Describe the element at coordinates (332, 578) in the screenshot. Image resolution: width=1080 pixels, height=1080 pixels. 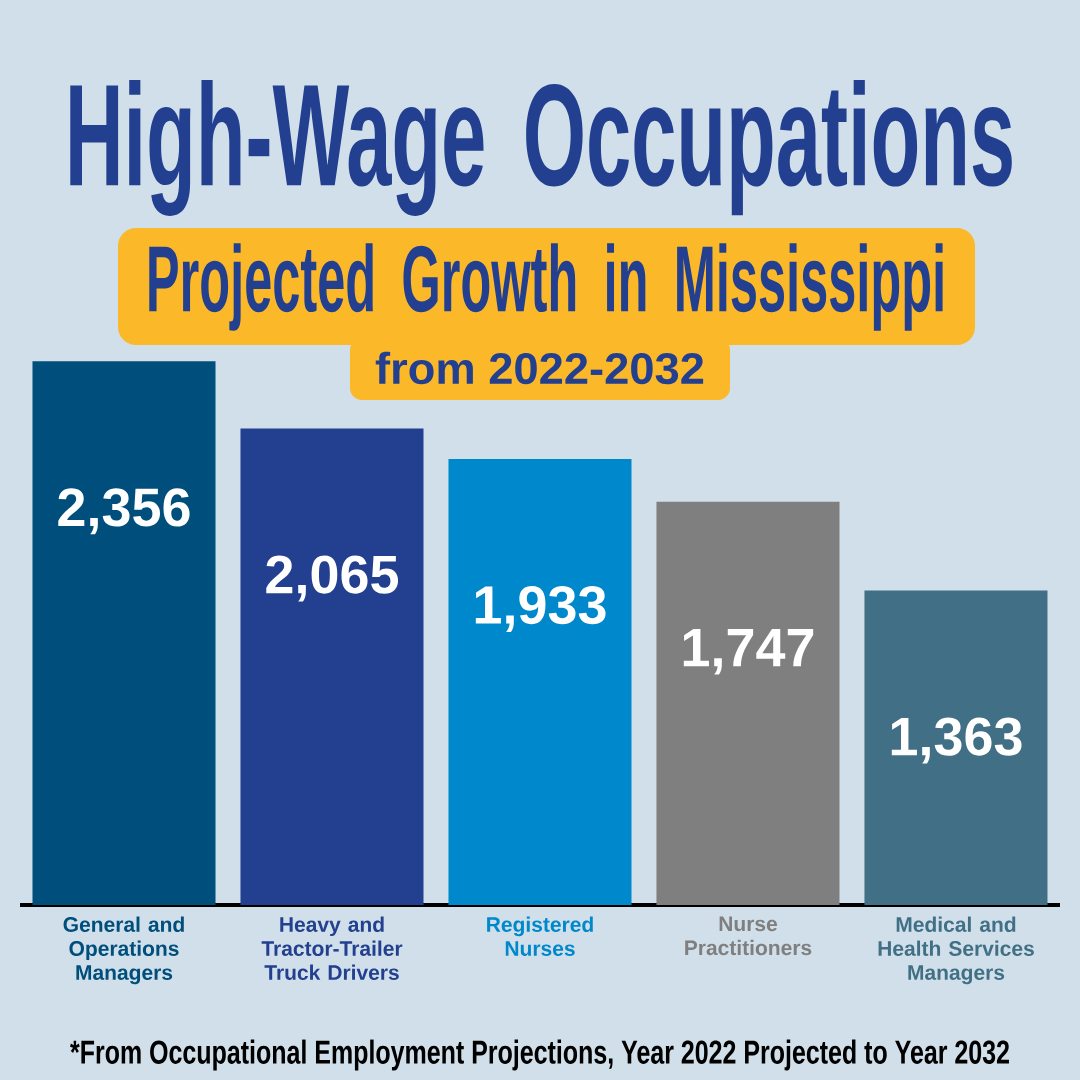
I see `data-label: 2,065` at that location.